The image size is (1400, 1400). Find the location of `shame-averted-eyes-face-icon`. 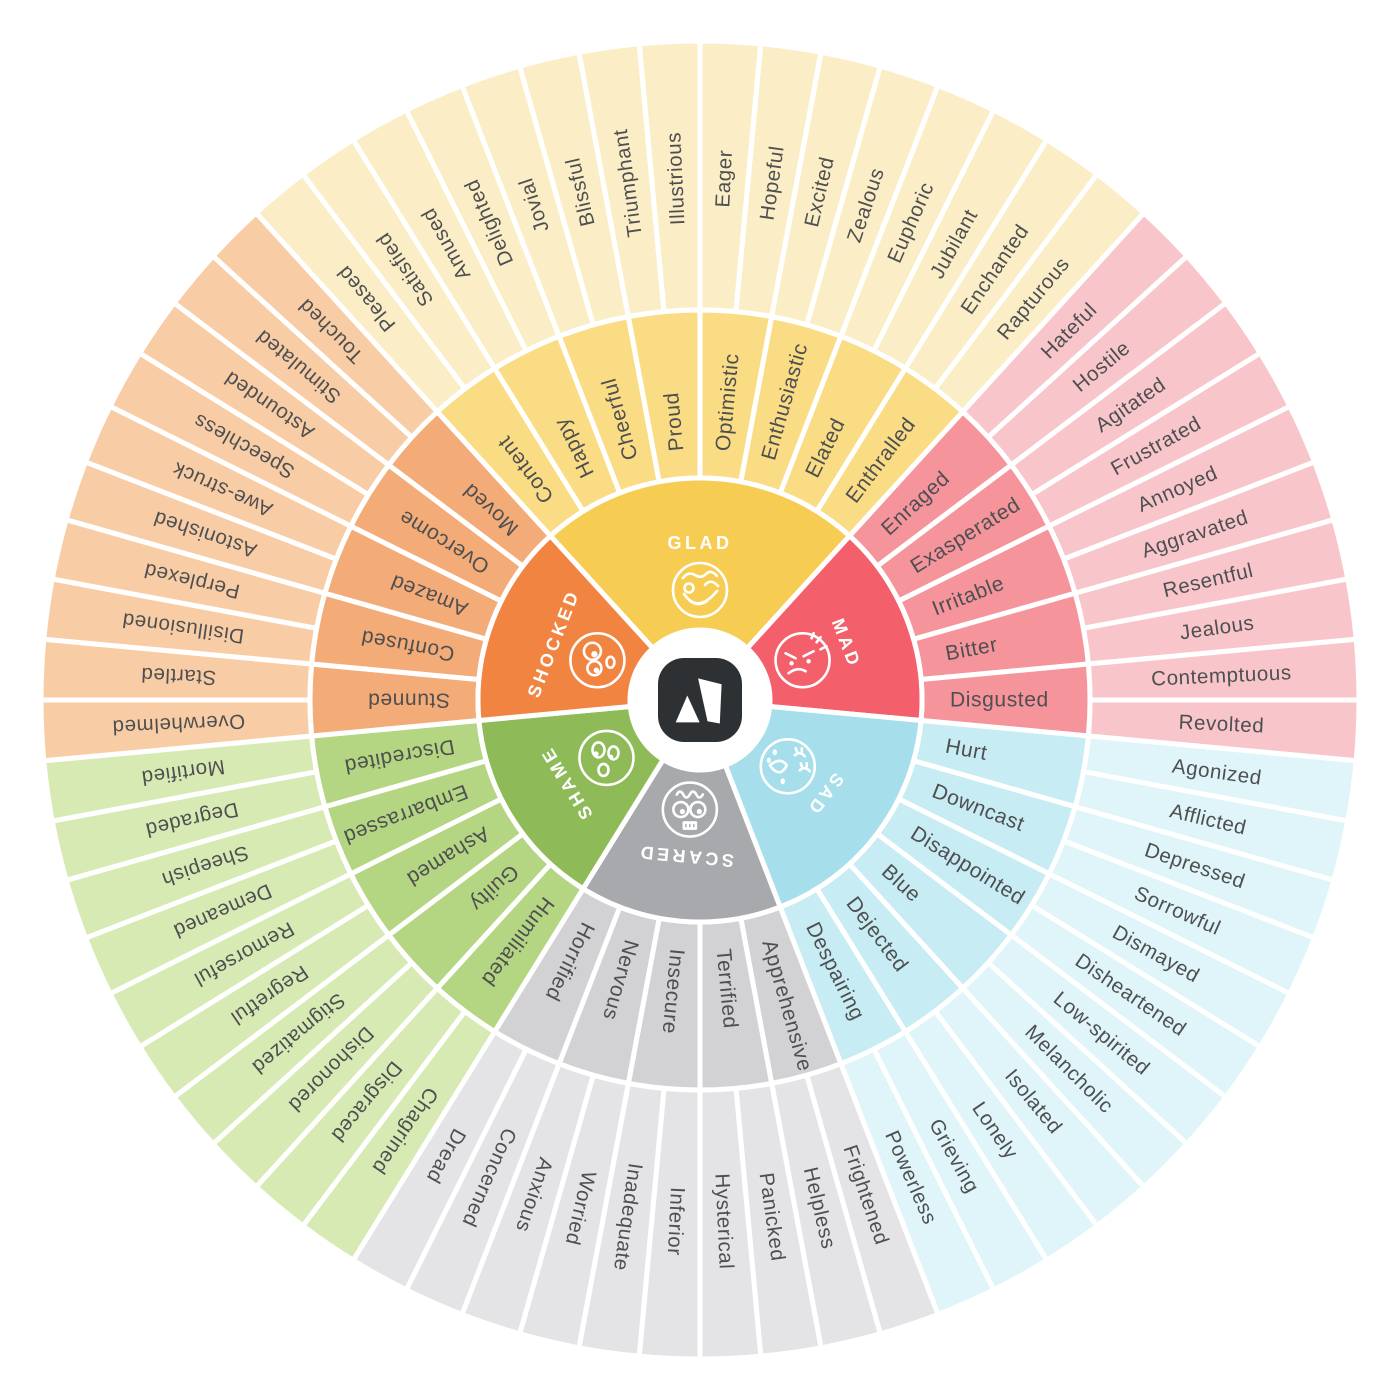

shame-averted-eyes-face-icon is located at coordinates (606, 758).